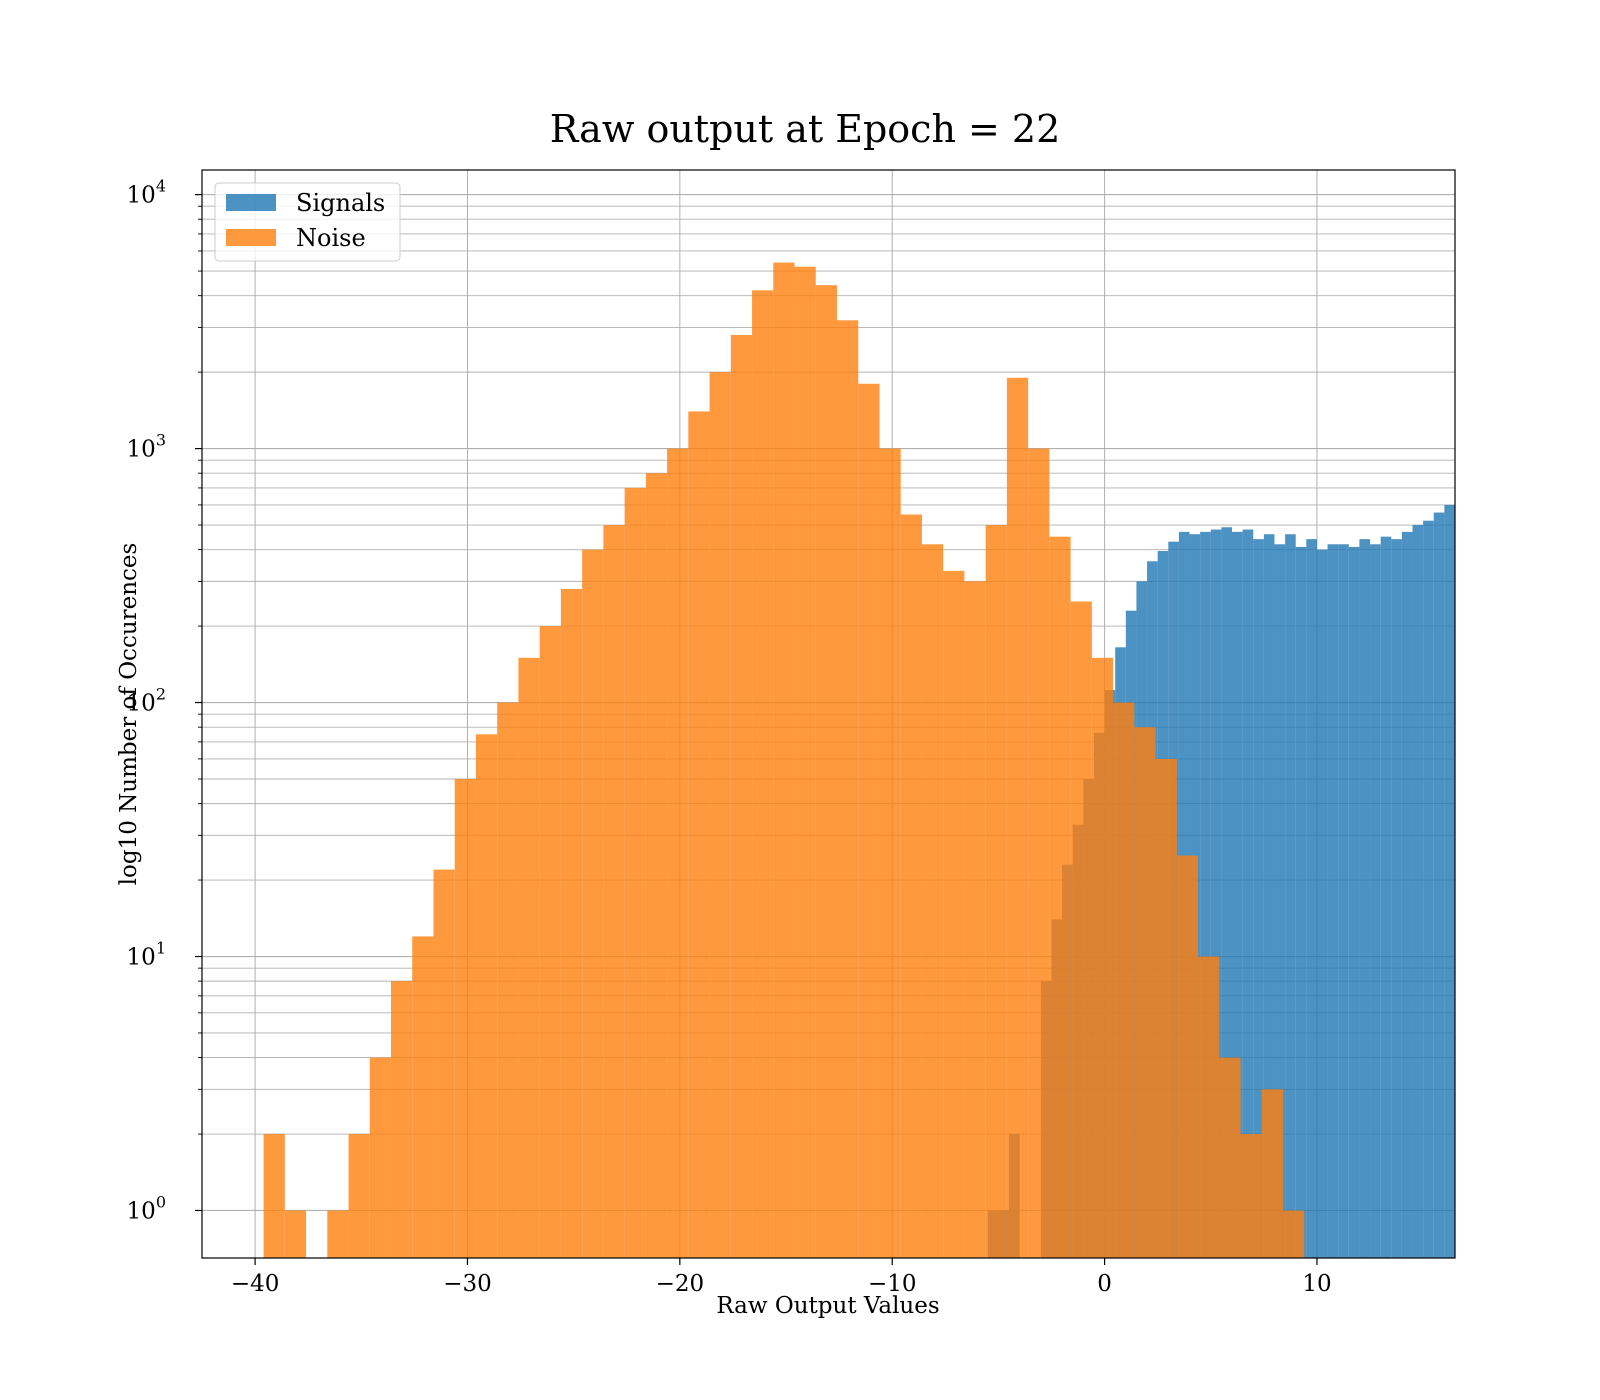 The width and height of the screenshot is (1600, 1400). I want to click on x-tick-label: −40, so click(255, 1284).